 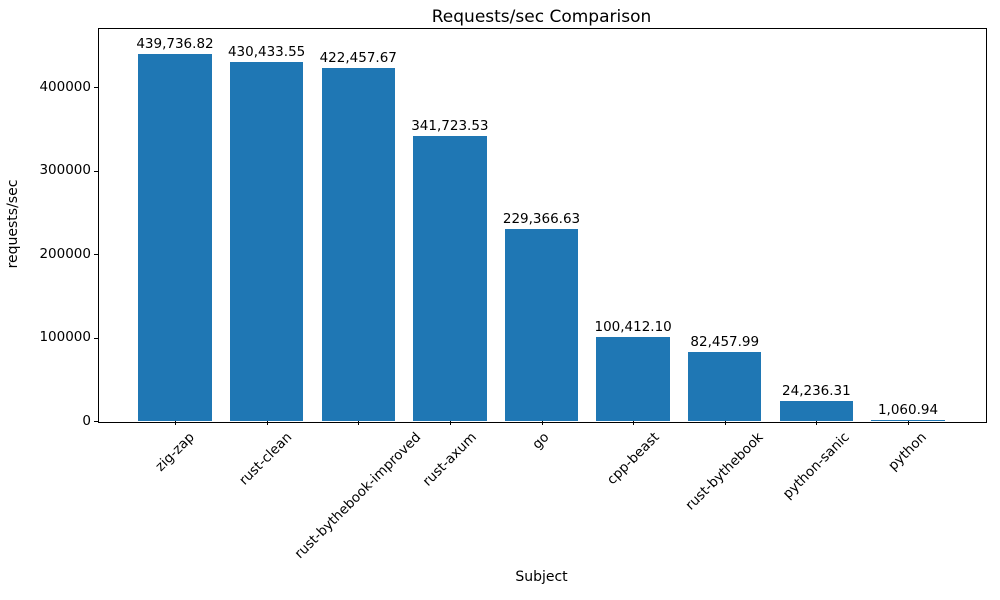 I want to click on x-tick-label: rust-axum, so click(x=449, y=459).